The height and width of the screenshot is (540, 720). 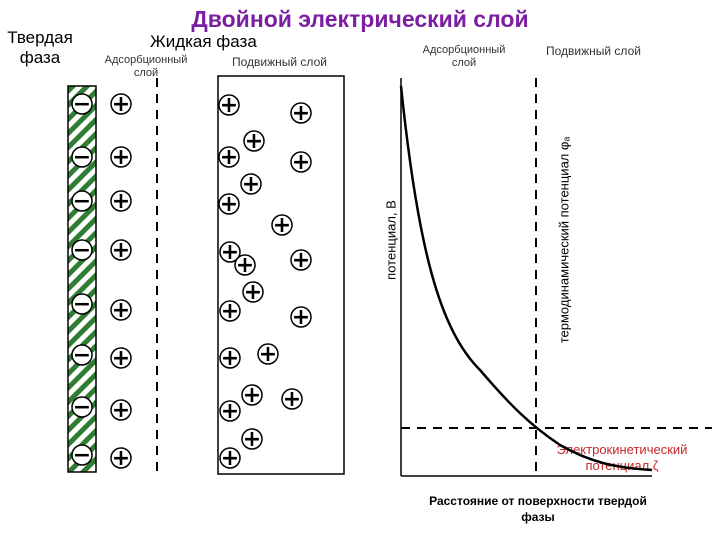 I want to click on page-title: Двойной электрический слой, so click(x=360, y=19).